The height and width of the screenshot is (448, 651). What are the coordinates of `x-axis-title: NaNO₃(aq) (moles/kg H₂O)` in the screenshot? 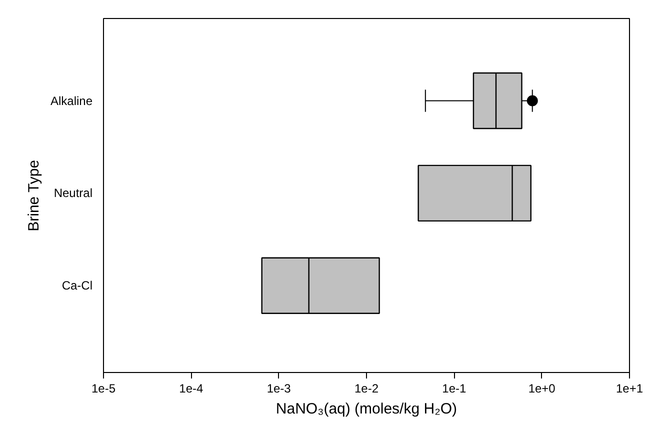 It's located at (367, 409).